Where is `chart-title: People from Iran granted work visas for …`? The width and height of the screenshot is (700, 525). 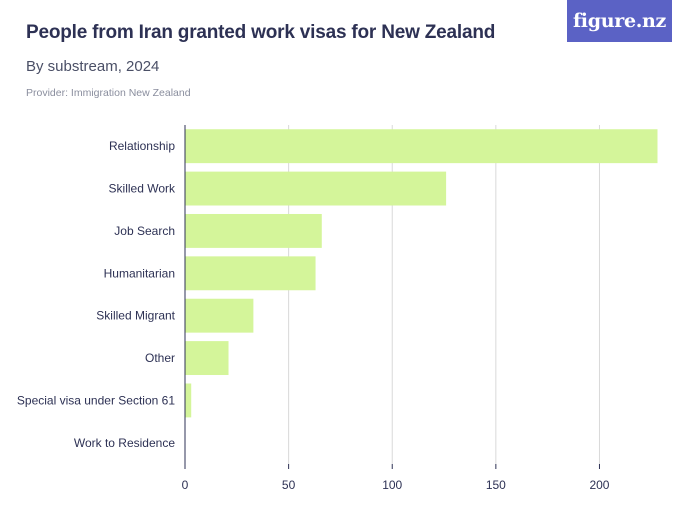 chart-title: People from Iran granted work visas for … is located at coordinates (261, 32).